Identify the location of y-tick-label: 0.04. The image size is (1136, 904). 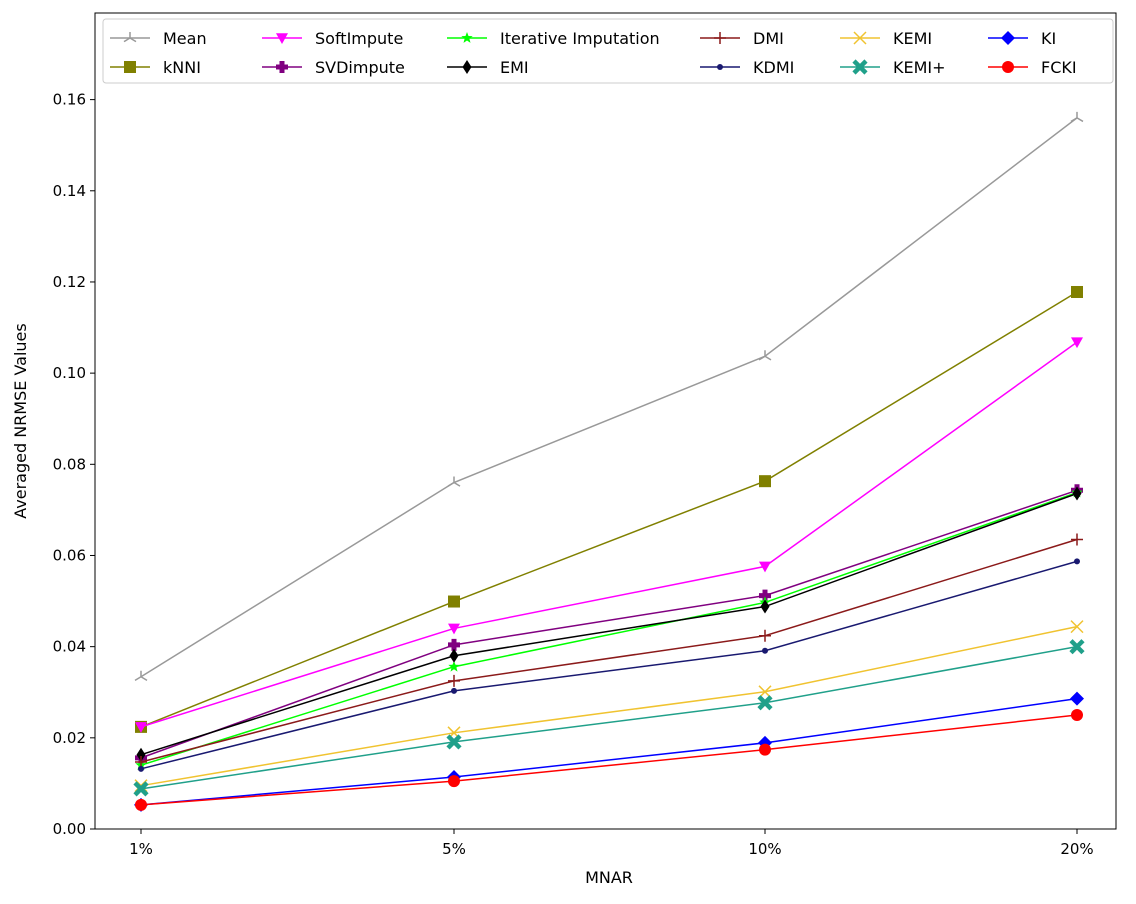
(69, 647).